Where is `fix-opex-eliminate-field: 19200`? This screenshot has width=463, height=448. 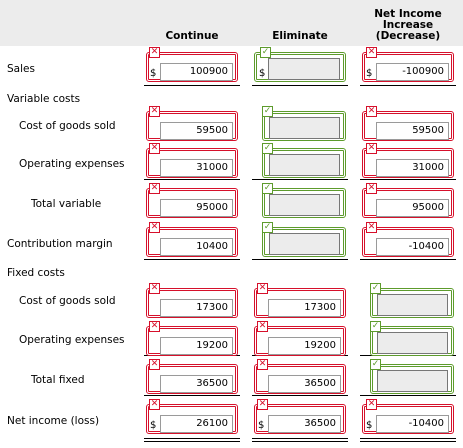
fix-opex-eliminate-field: 19200 is located at coordinates (300, 341).